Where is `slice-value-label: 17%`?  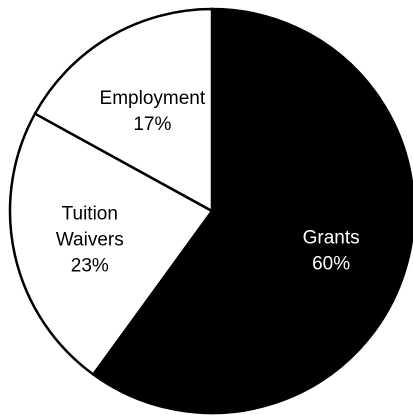 slice-value-label: 17% is located at coordinates (152, 124).